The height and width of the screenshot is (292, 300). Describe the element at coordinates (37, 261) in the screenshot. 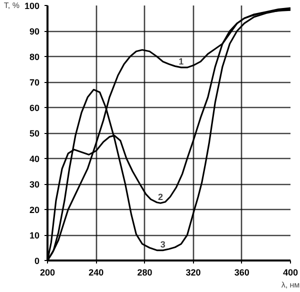

I see `y-tick-label: 0` at that location.